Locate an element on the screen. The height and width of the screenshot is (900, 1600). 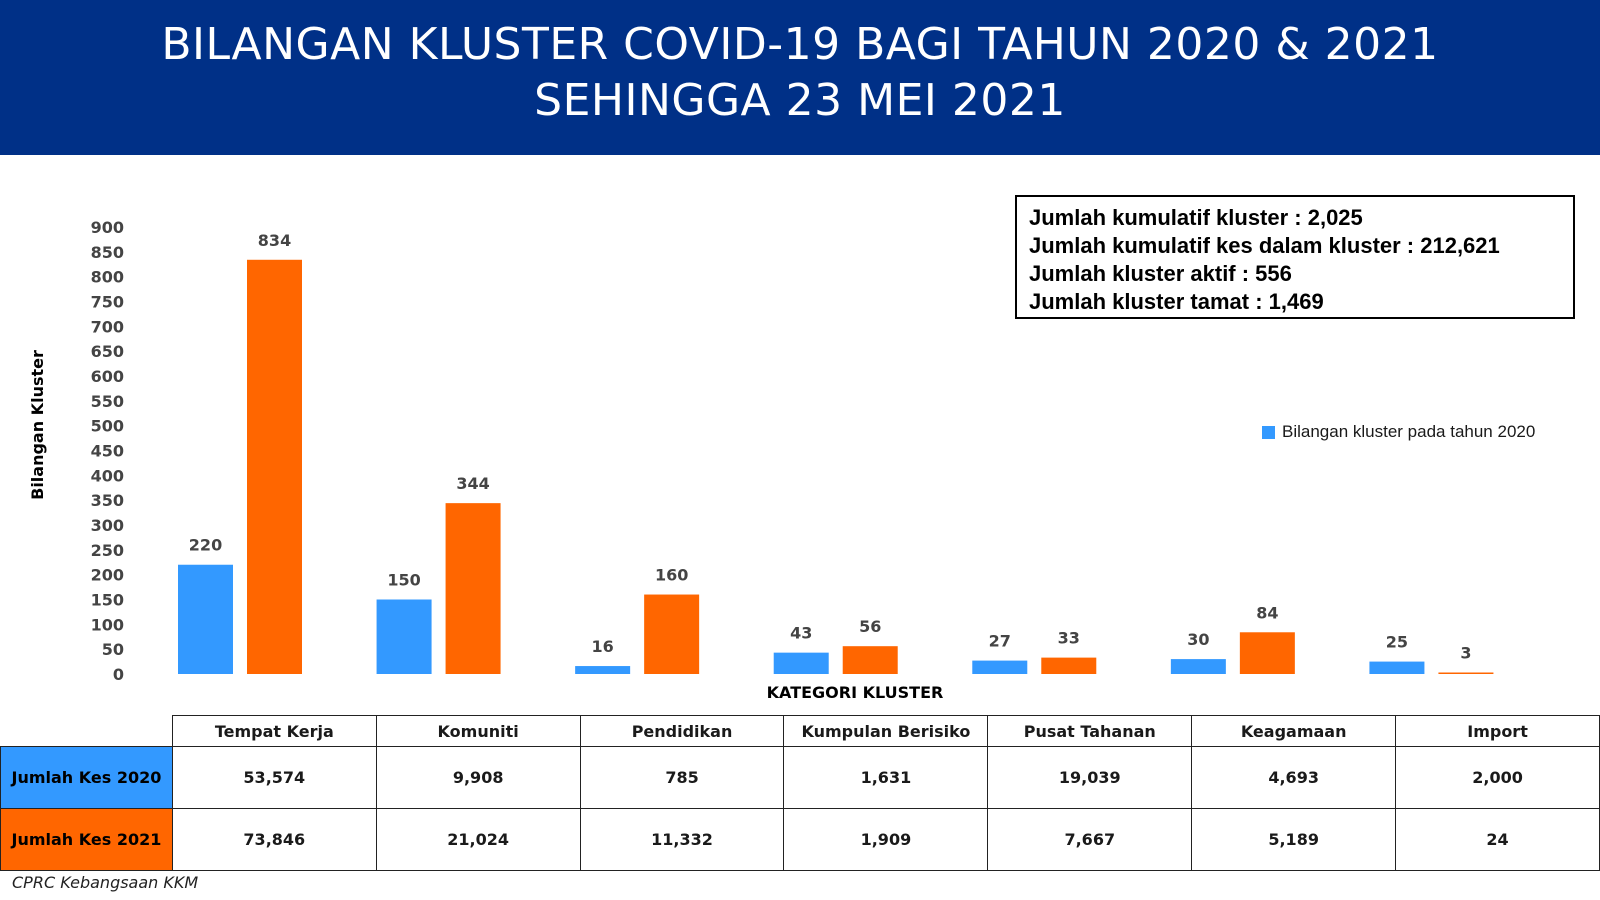
y-tick-label: 550 is located at coordinates (107, 401).